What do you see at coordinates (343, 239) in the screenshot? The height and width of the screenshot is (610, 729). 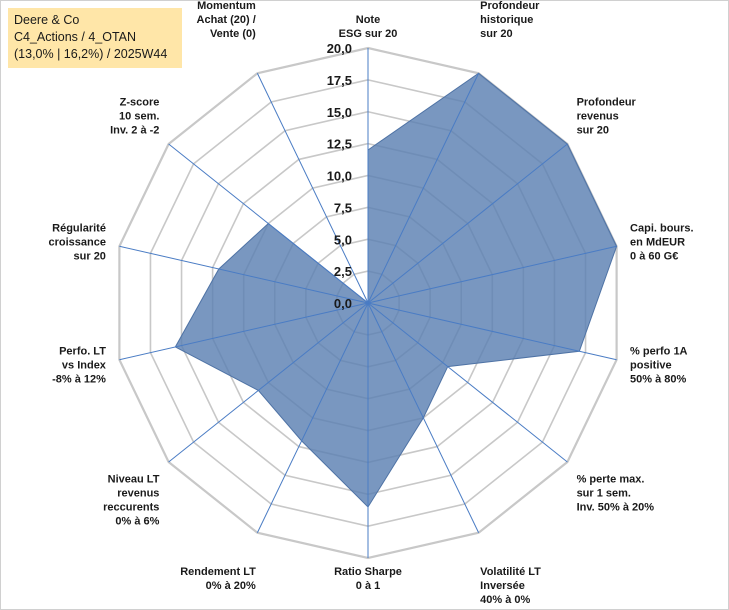 I see `tick-label: 5,0` at bounding box center [343, 239].